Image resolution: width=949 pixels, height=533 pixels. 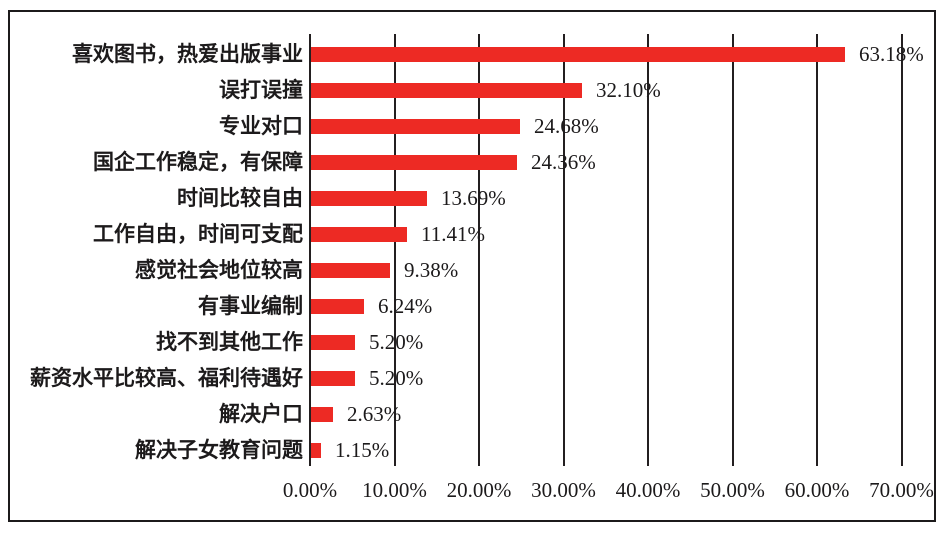 What do you see at coordinates (732, 490) in the screenshot?
I see `x-tick-label: 50.00%` at bounding box center [732, 490].